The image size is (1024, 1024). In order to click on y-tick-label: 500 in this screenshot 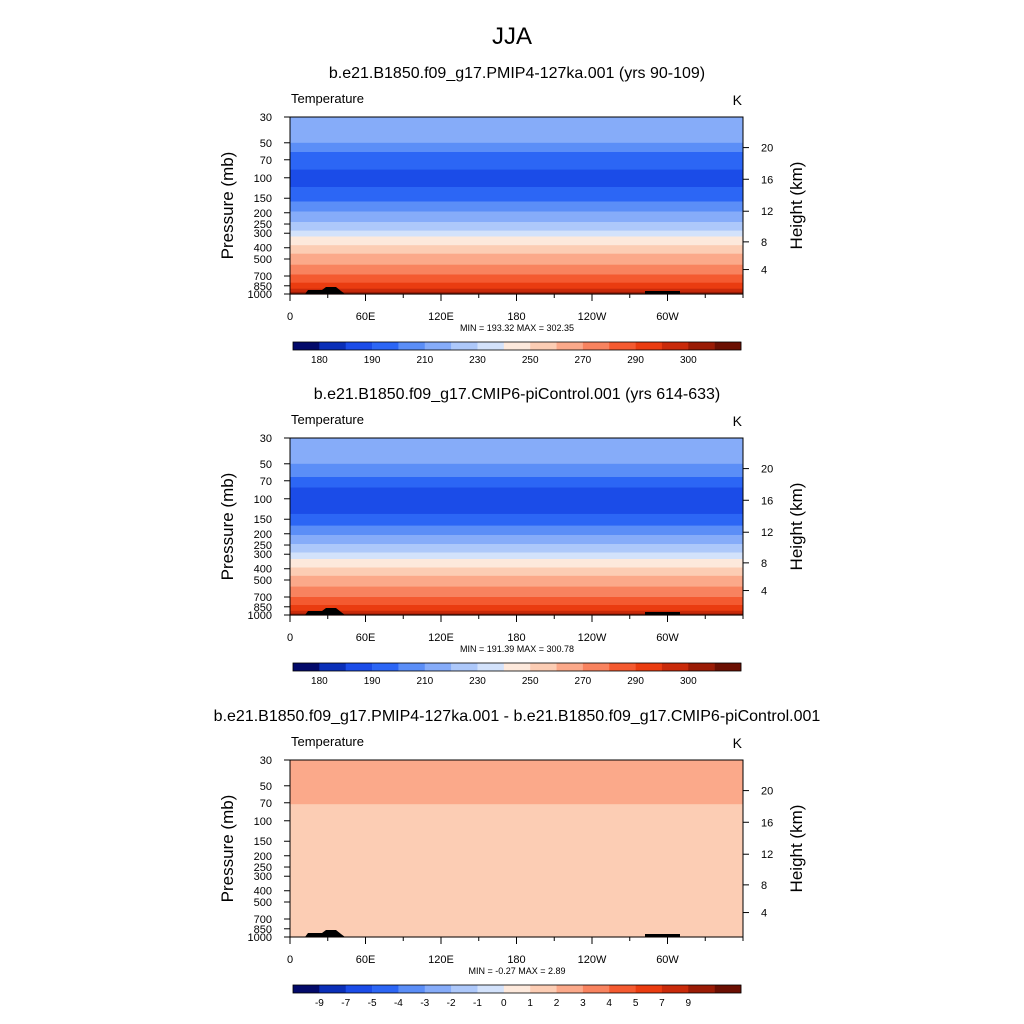, I will do `click(263, 581)`.